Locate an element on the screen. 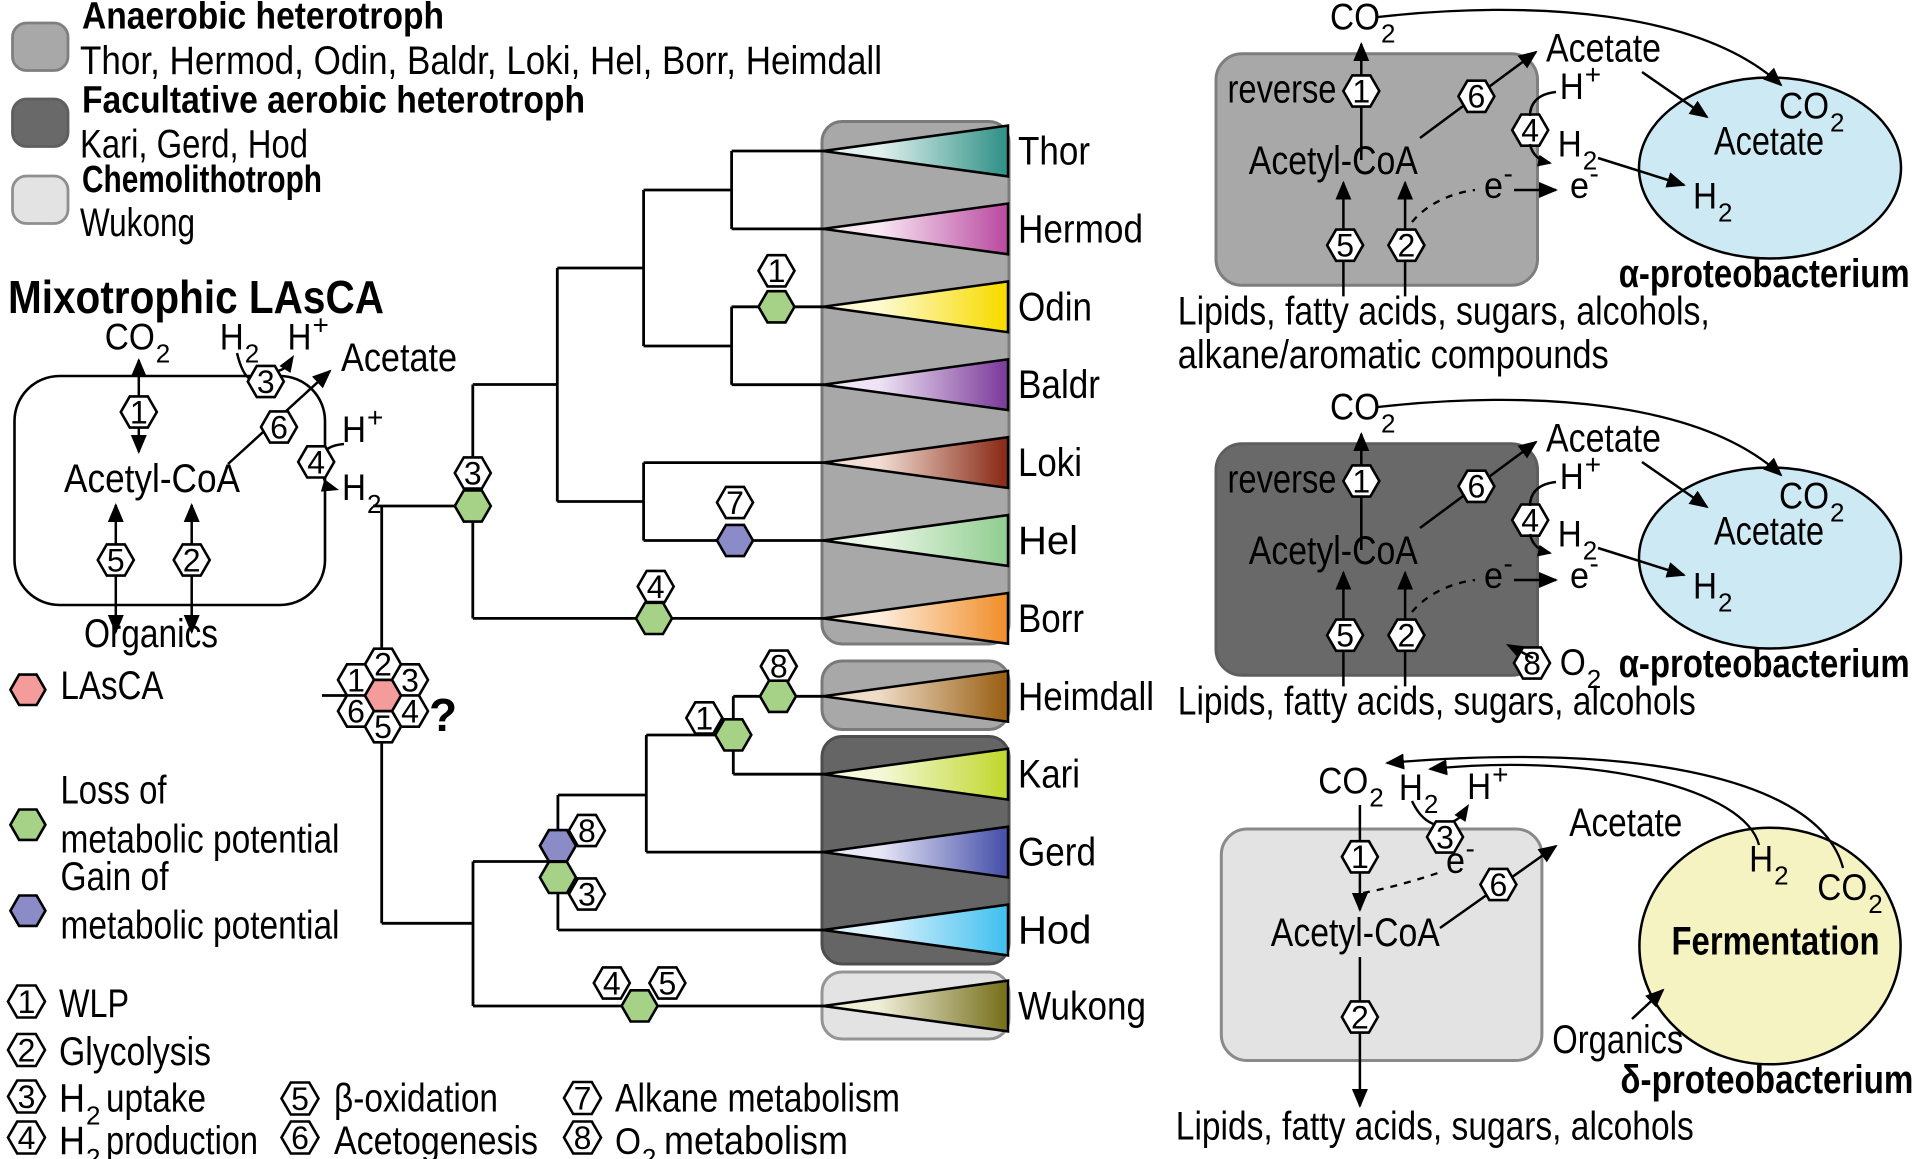 The image size is (1920, 1159). svg-text: alkane/aromatic compounds is located at coordinates (1393, 355).